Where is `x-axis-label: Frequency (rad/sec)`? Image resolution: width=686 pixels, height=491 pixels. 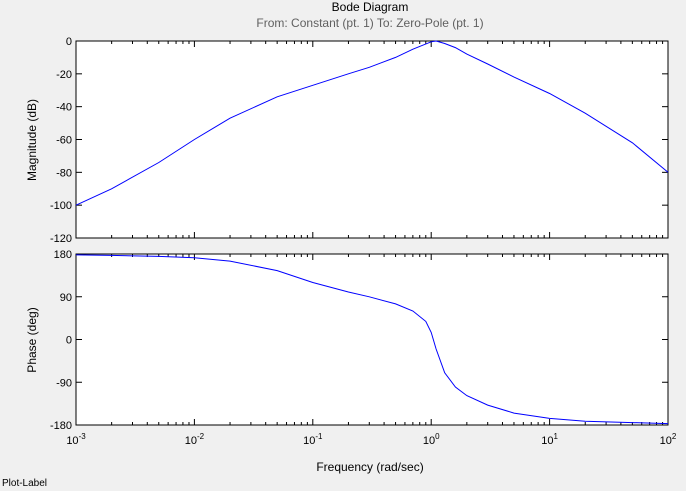 x-axis-label: Frequency (rad/sec) is located at coordinates (369, 467).